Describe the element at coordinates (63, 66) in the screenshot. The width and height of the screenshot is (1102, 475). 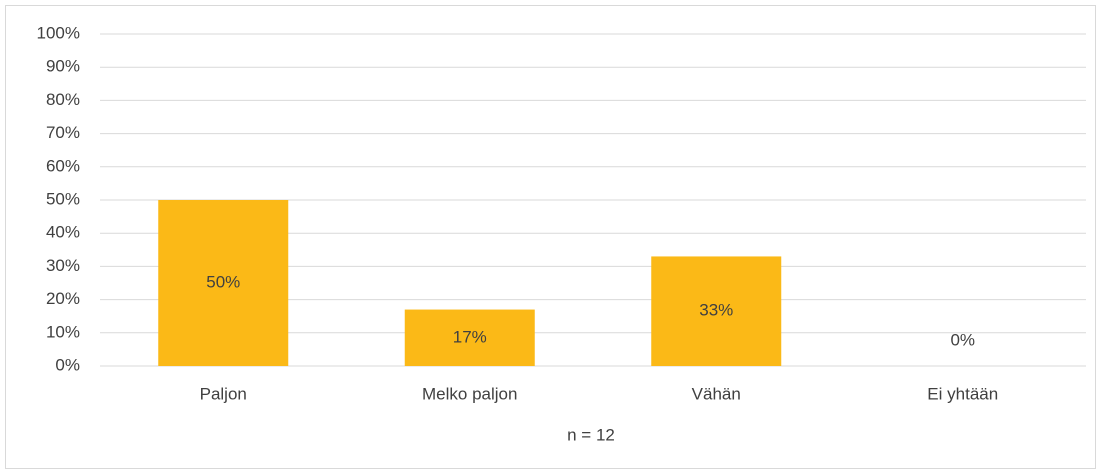
I see `y-tick-label: 90%` at that location.